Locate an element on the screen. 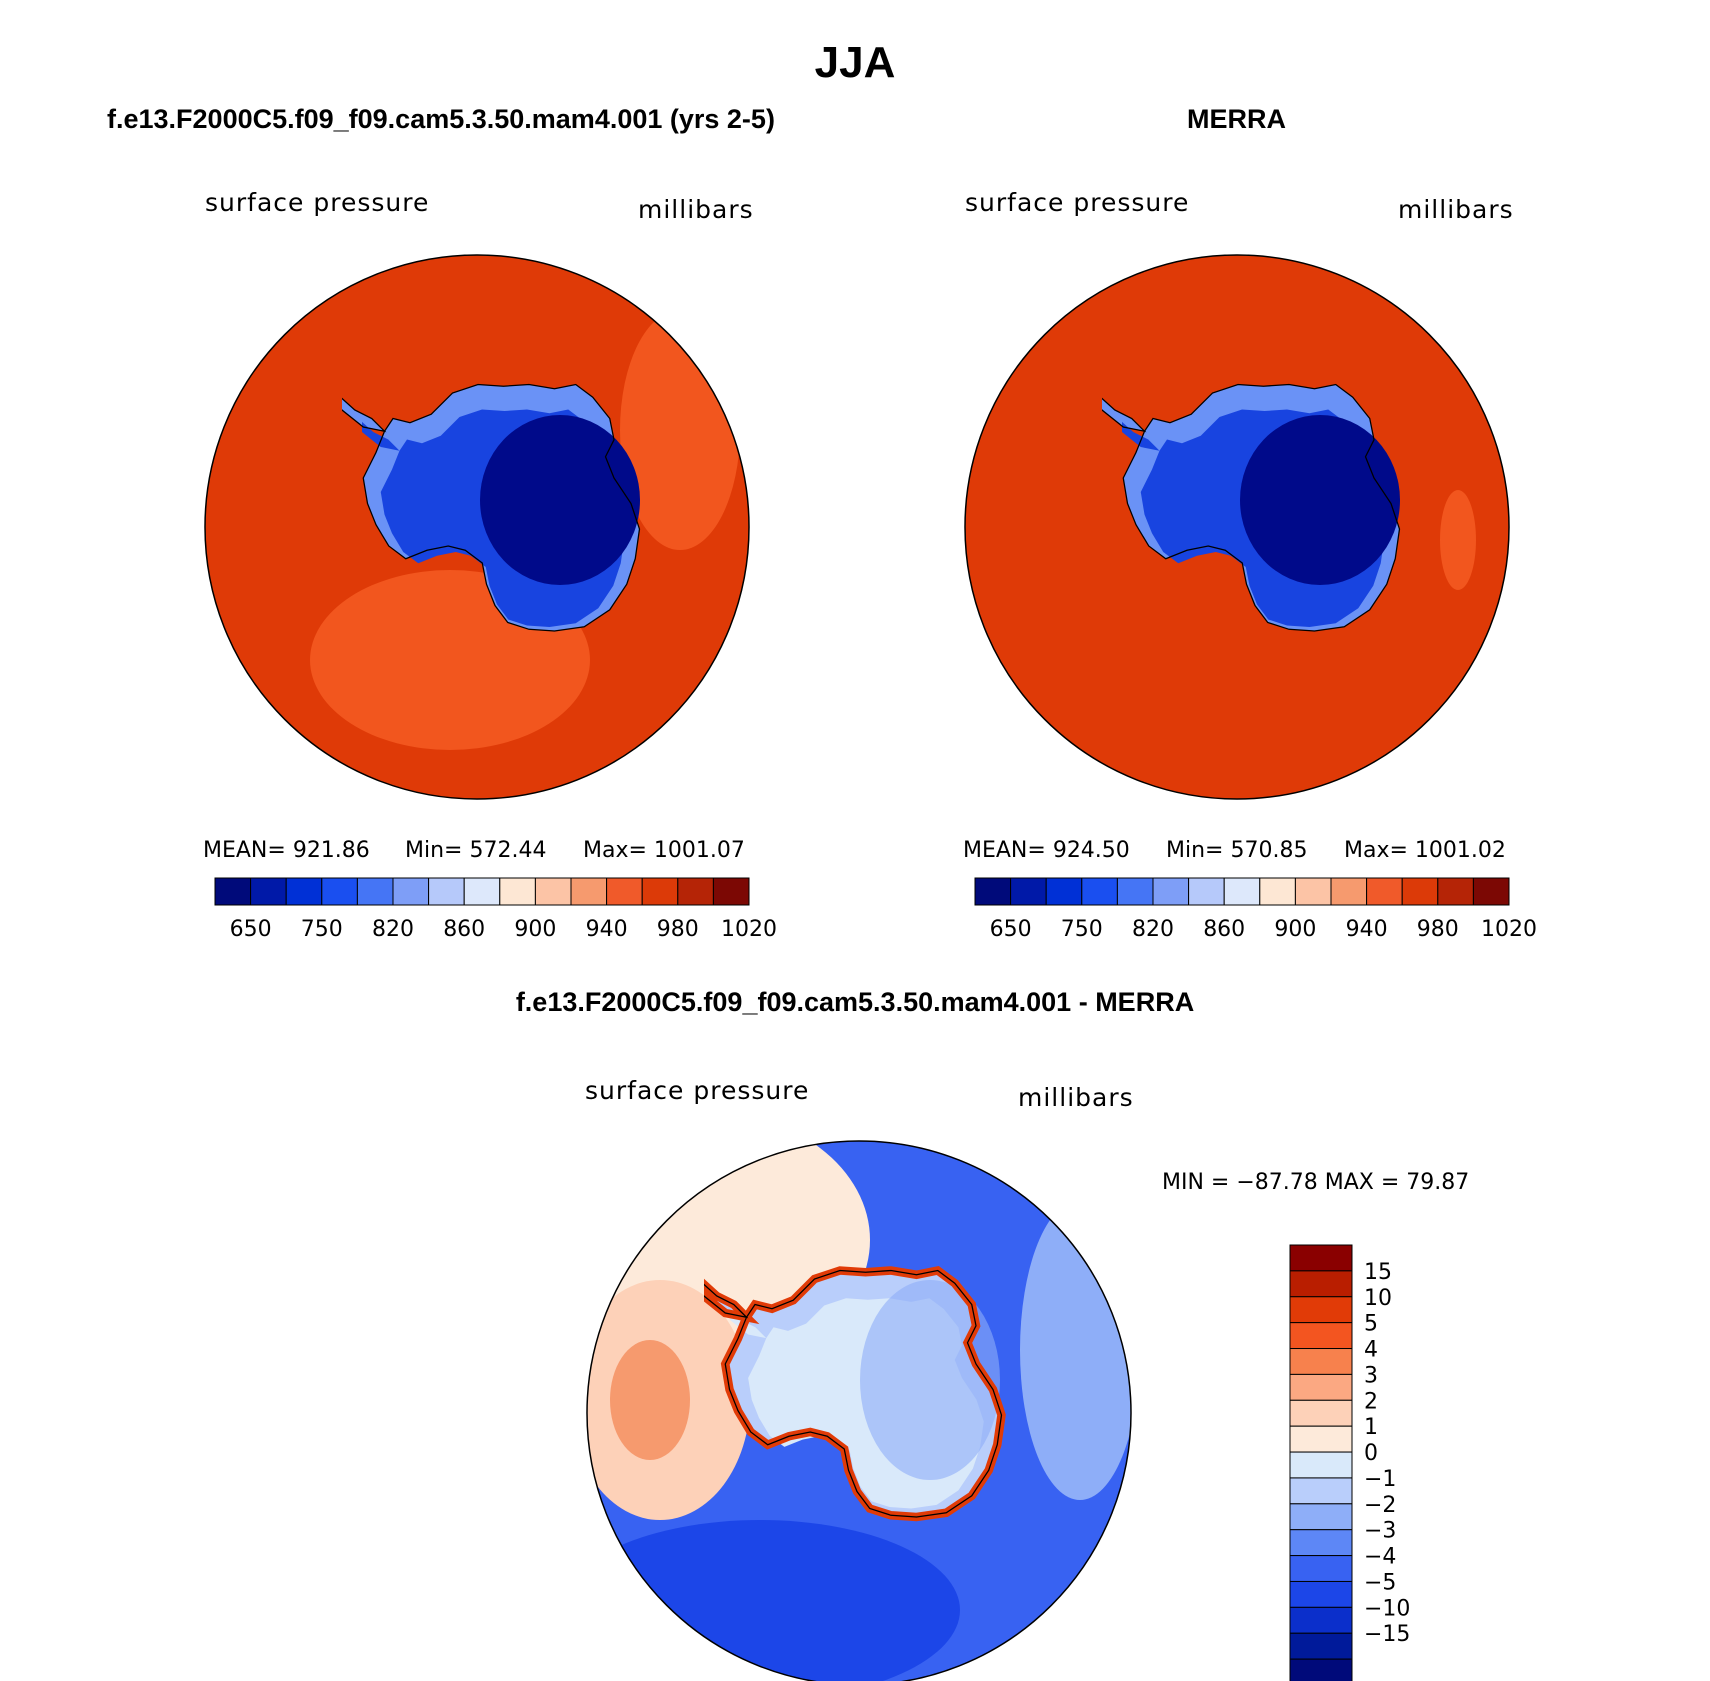 This screenshot has height=1681, width=1710. colorbar-difference-tick-label: −10 is located at coordinates (1387, 1608).